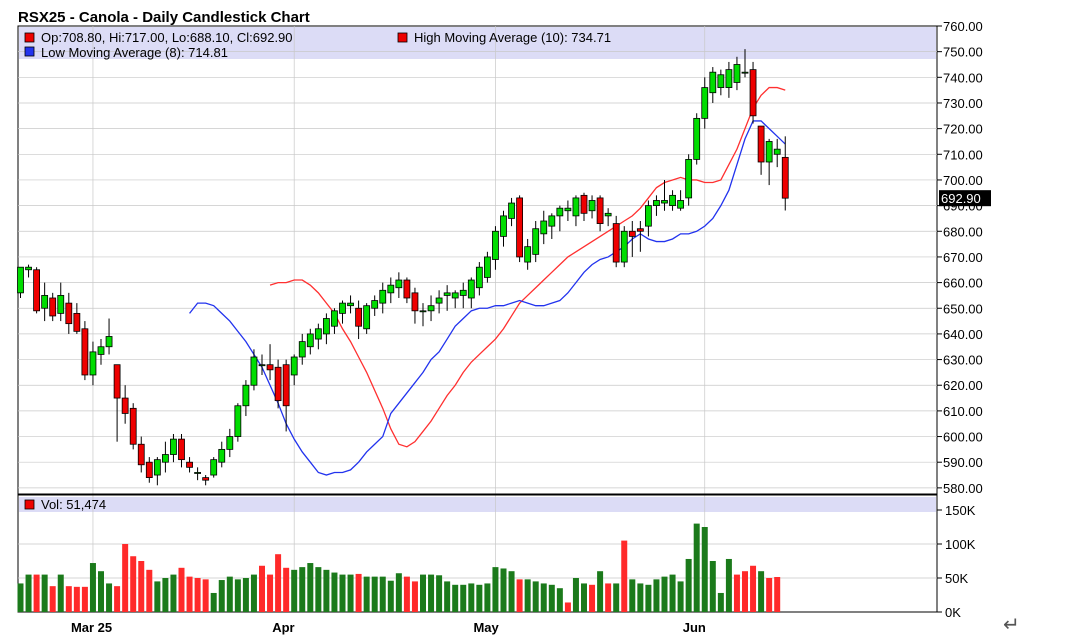 The height and width of the screenshot is (641, 1083). What do you see at coordinates (963, 154) in the screenshot?
I see `price-tick-label: 710.00` at bounding box center [963, 154].